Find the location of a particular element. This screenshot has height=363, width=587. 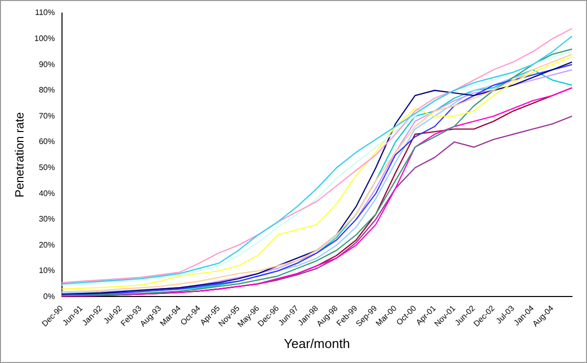

y-tick-label: 90% is located at coordinates (46, 64).